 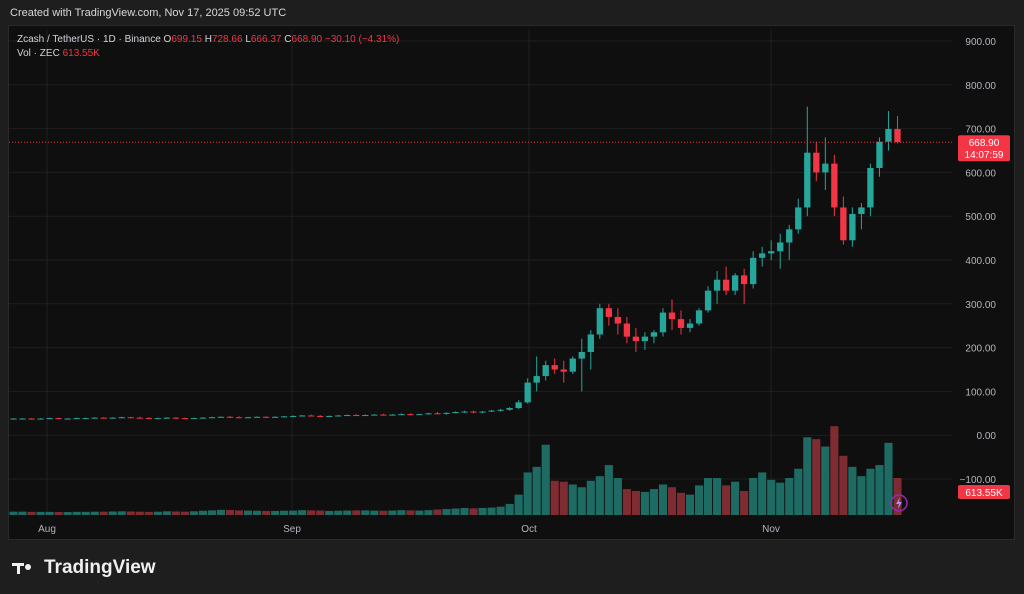 I want to click on y-tick-label: 200.00, so click(x=980, y=349).